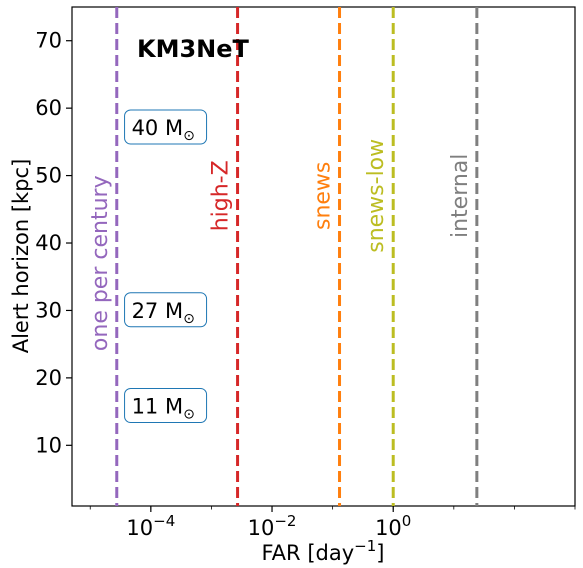  What do you see at coordinates (163, 313) in the screenshot?
I see `mass-label: 27 M⊙` at bounding box center [163, 313].